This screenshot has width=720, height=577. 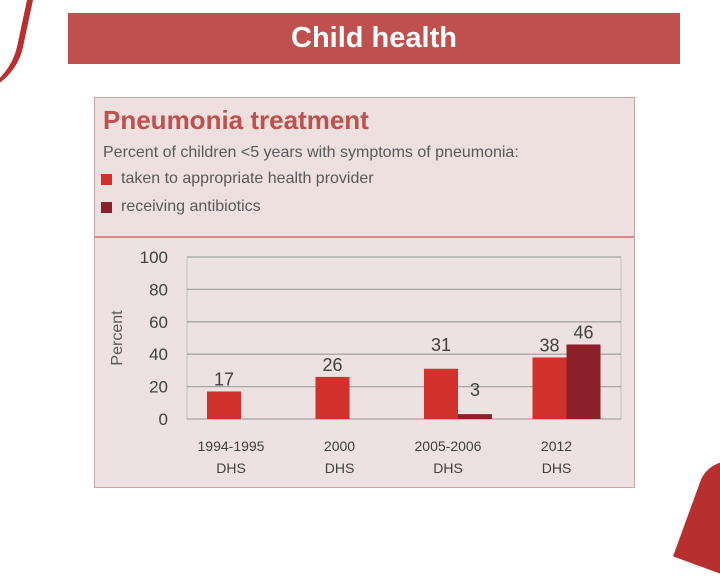 What do you see at coordinates (158, 354) in the screenshot?
I see `y-tick-label: 40` at bounding box center [158, 354].